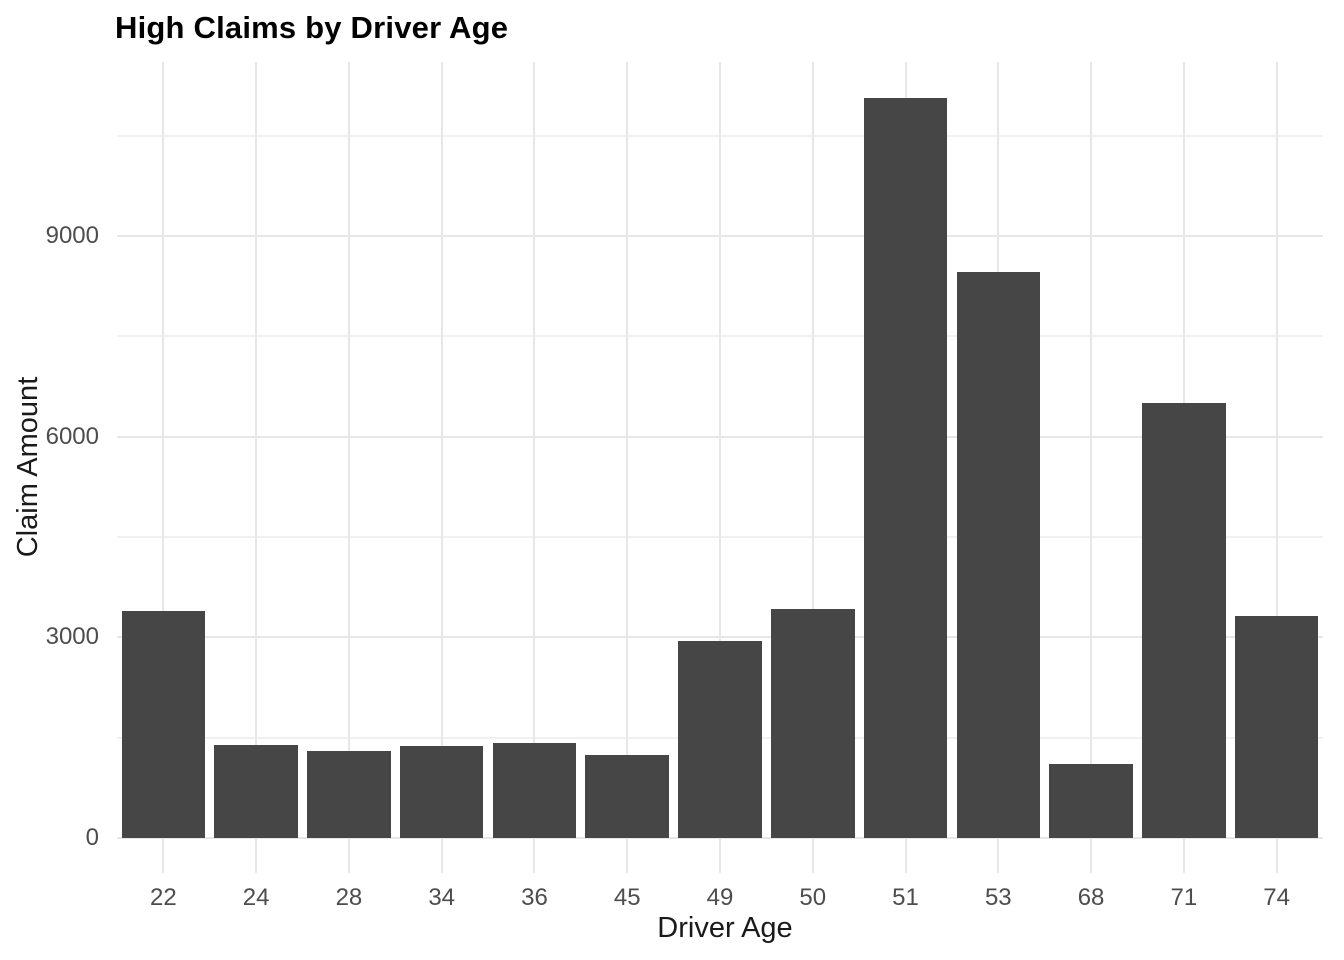  Describe the element at coordinates (813, 897) in the screenshot. I see `x-tick-label: 50` at that location.